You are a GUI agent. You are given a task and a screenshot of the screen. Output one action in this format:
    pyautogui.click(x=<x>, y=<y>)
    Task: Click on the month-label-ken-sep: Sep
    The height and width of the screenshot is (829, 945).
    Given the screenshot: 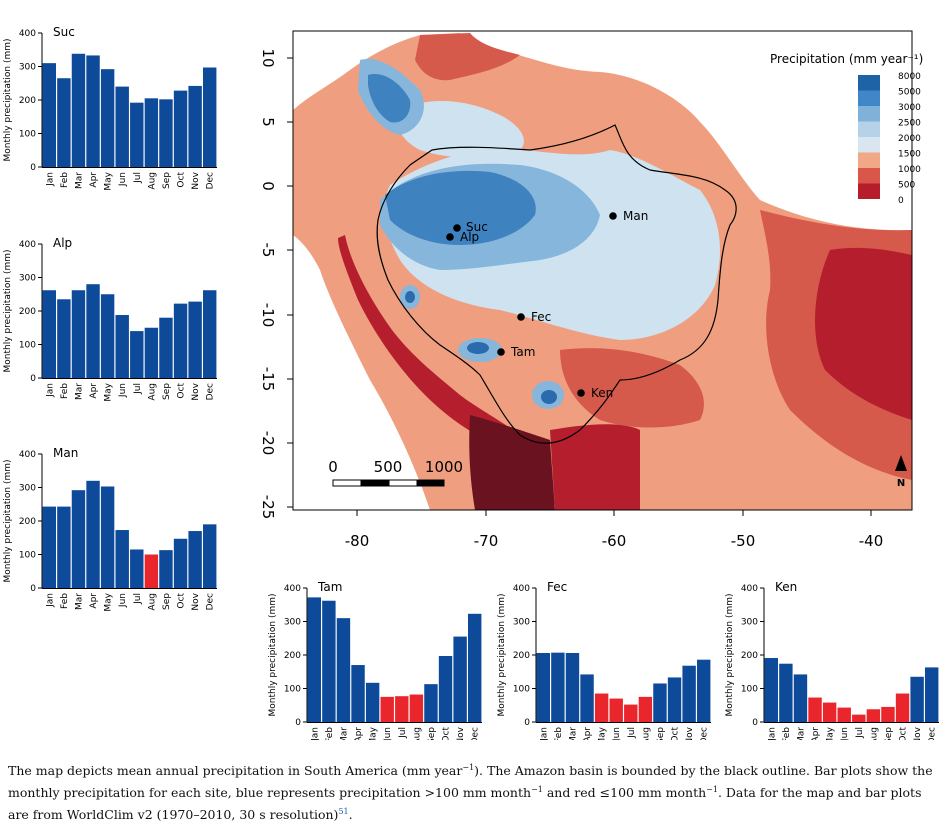 What is the action you would take?
    pyautogui.click(x=889, y=733)
    